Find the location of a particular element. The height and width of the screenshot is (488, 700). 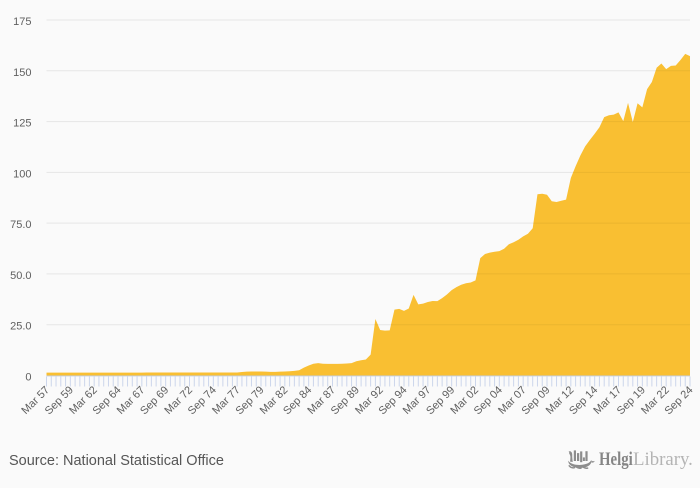

svg-text: 75.0 is located at coordinates (20, 225).